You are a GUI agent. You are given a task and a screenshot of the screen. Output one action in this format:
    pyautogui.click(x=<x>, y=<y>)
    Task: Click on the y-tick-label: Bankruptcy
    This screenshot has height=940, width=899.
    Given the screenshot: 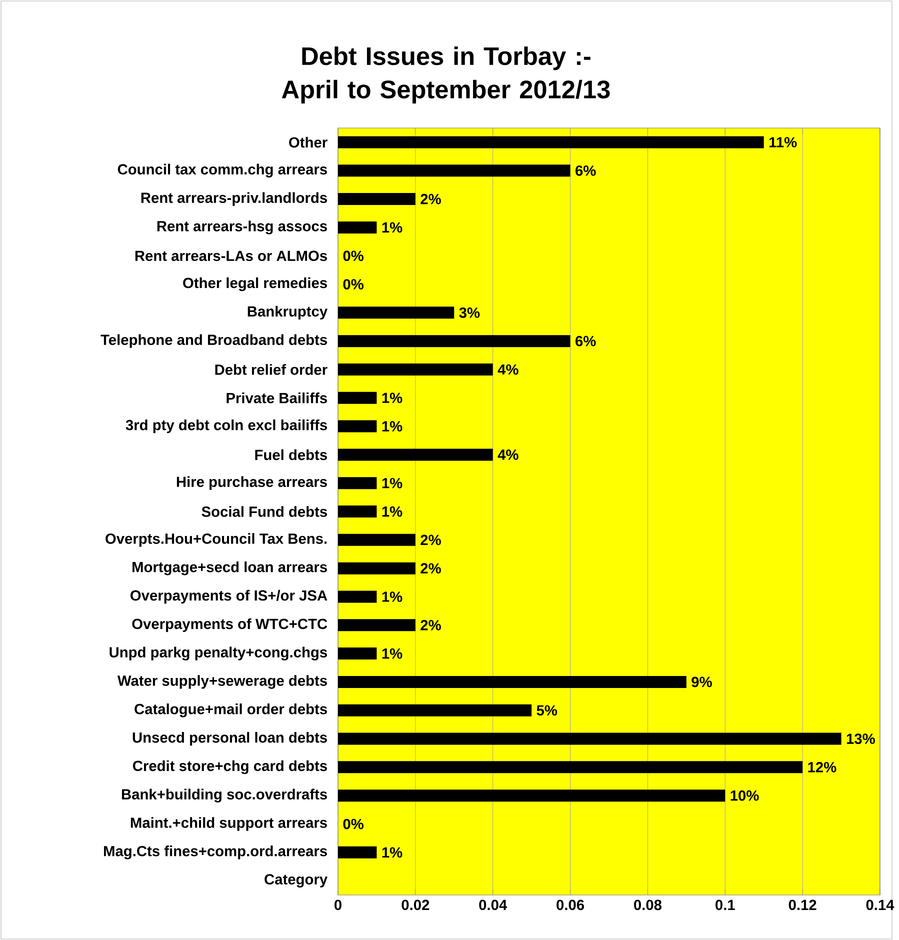 What is the action you would take?
    pyautogui.click(x=288, y=313)
    